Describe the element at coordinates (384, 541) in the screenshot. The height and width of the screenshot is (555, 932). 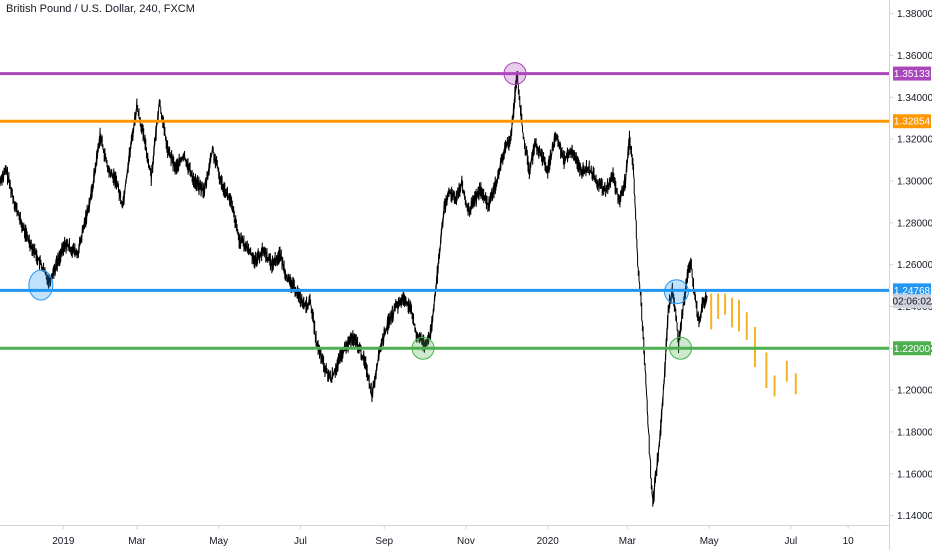
I see `x-tick-label: Sep` at that location.